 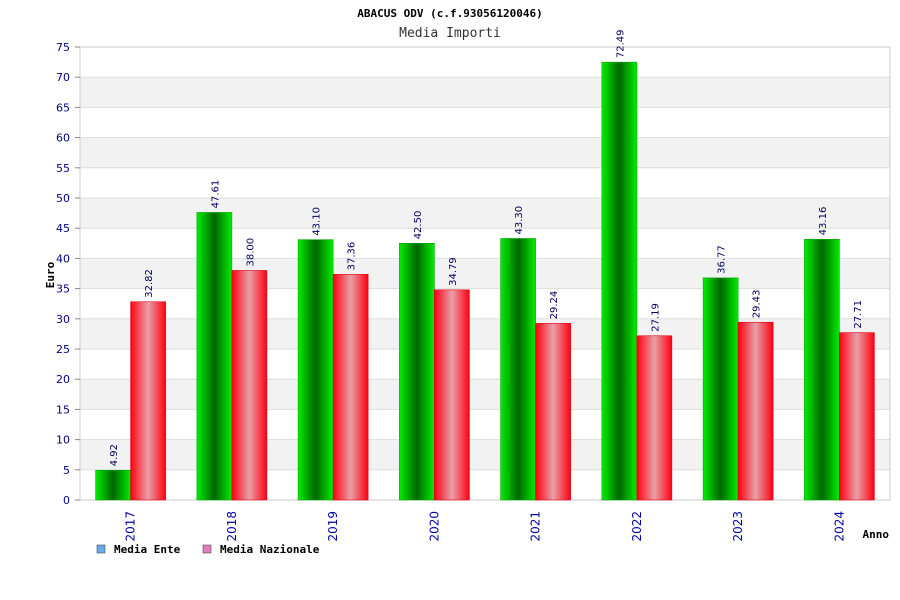 What do you see at coordinates (63, 258) in the screenshot?
I see `y-tick-label: 40` at bounding box center [63, 258].